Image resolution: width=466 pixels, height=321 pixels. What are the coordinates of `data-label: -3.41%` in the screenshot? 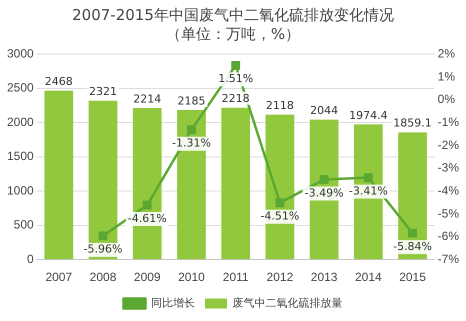 It's located at (368, 191).